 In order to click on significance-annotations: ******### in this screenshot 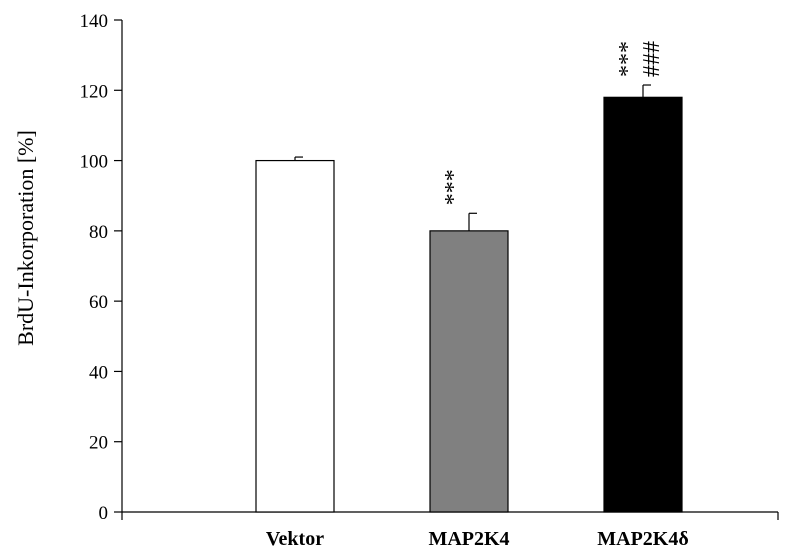, I will do `click(553, 123)`.